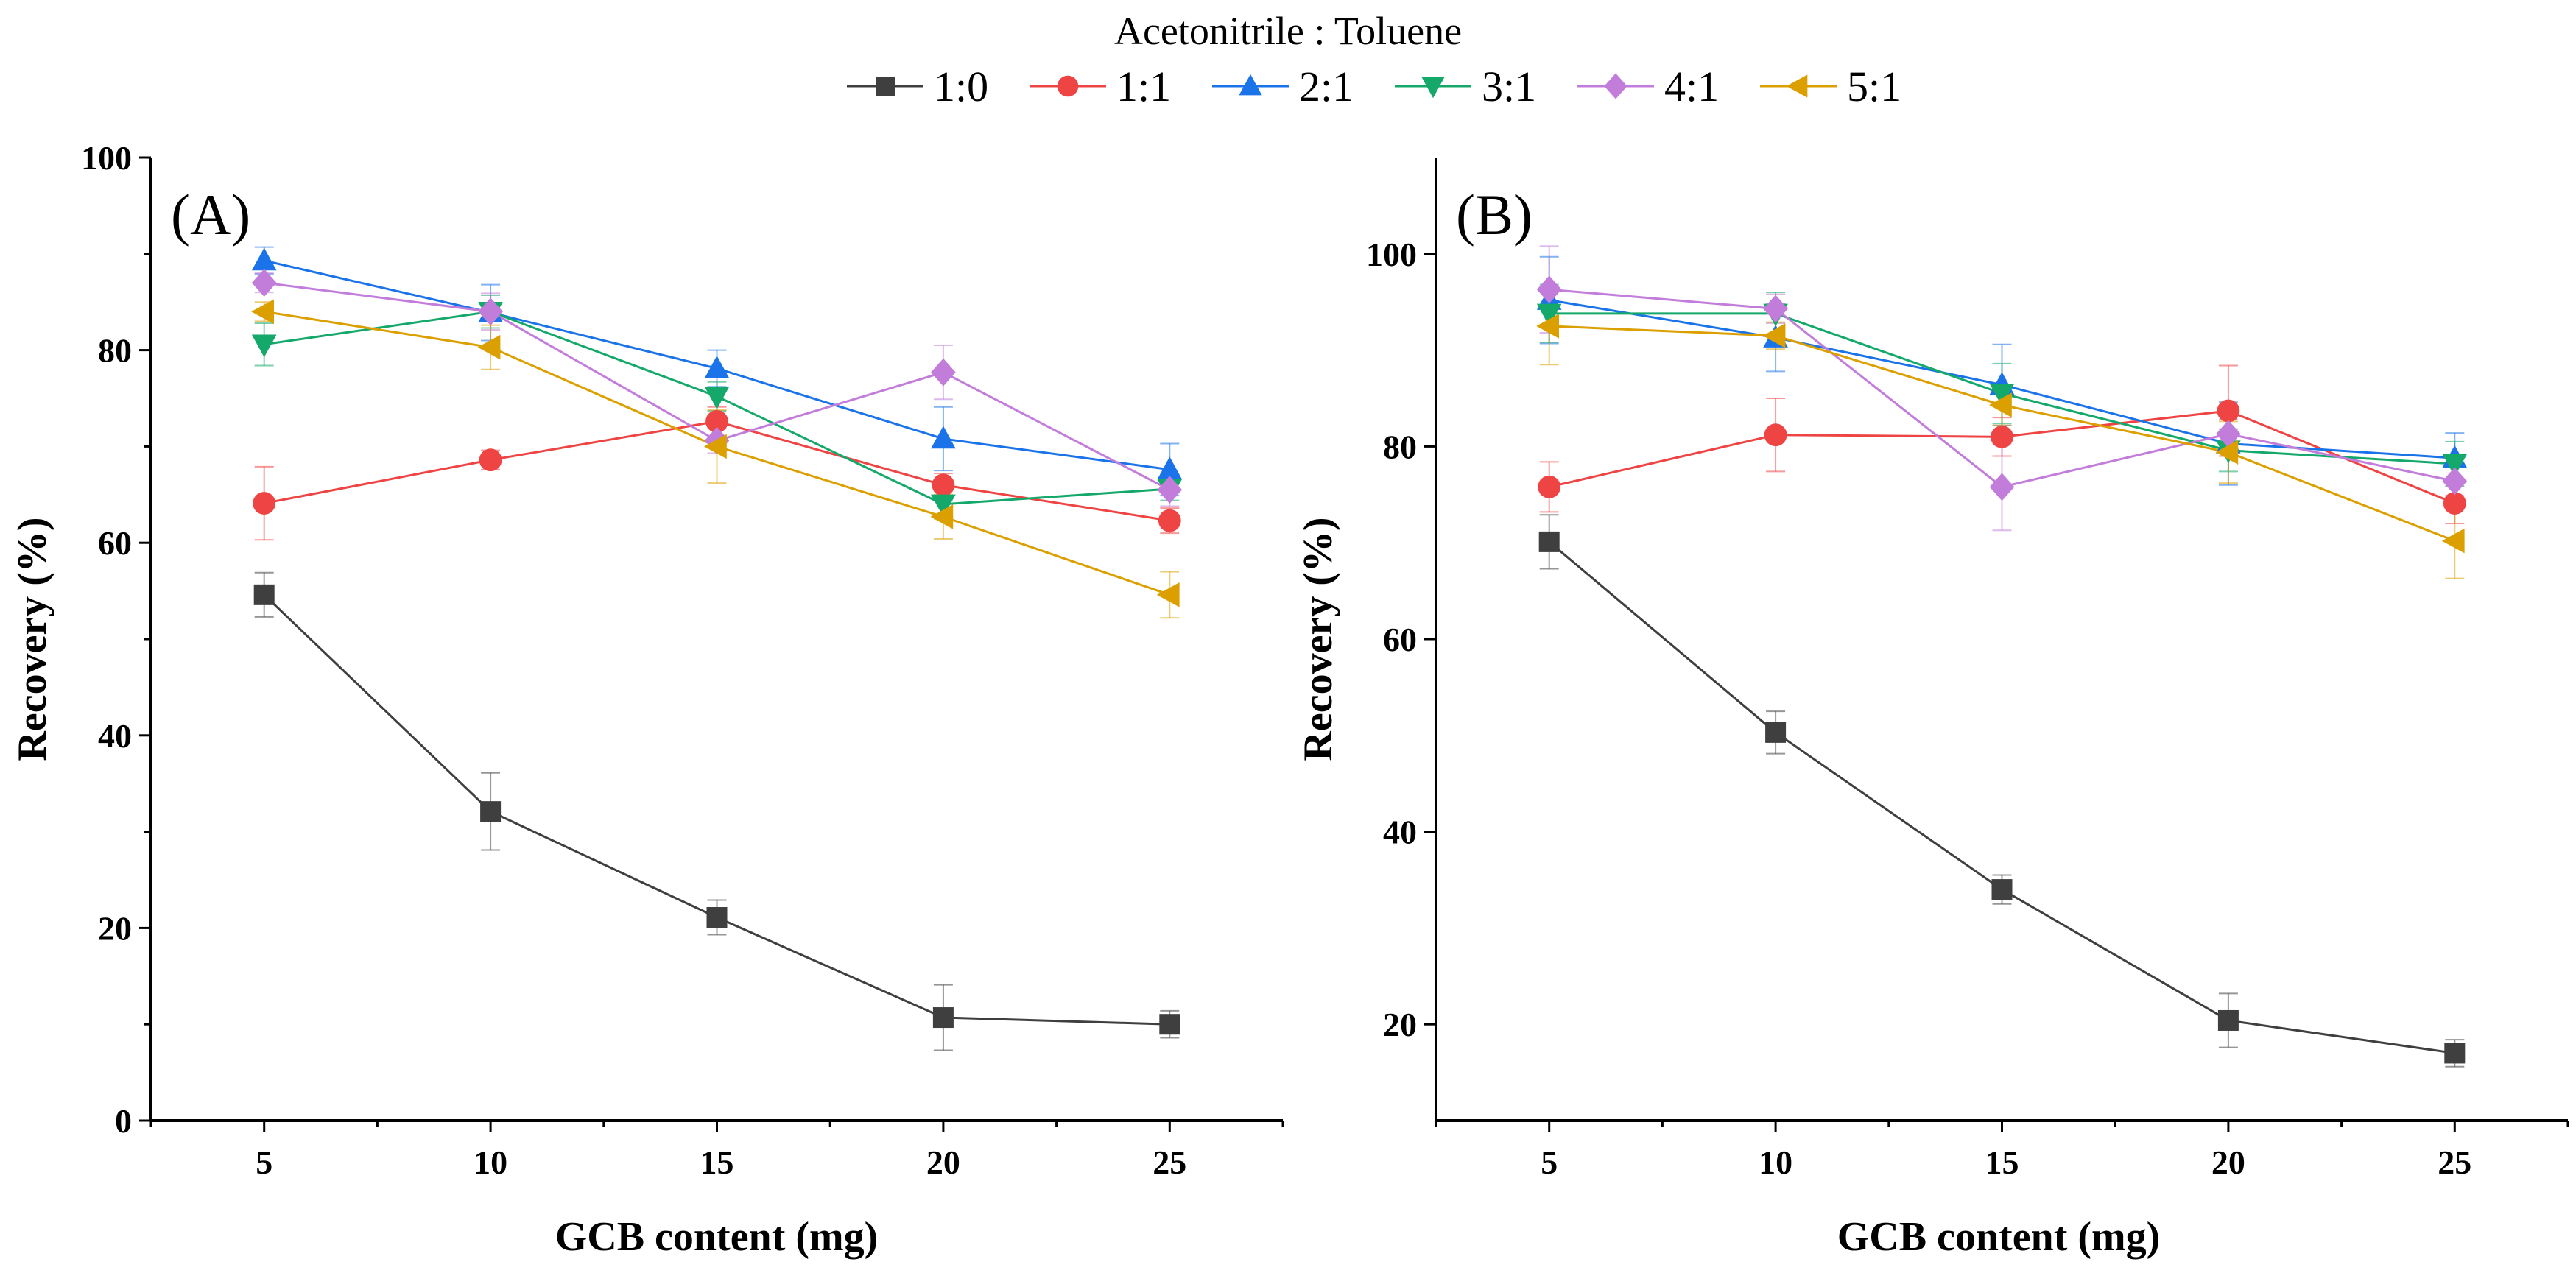 This screenshot has height=1273, width=2576. What do you see at coordinates (1465, 86) in the screenshot?
I see `legend-item: 3:1` at bounding box center [1465, 86].